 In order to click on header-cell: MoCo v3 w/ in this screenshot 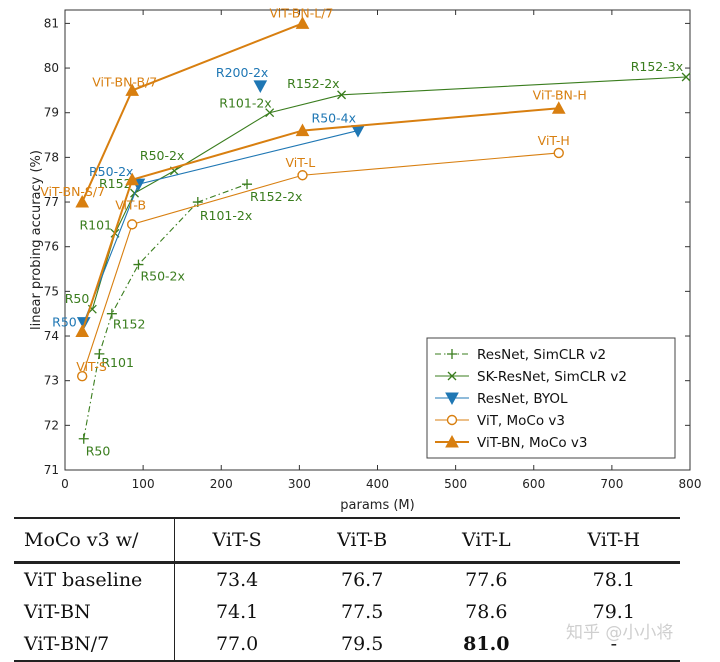, I will do `click(94, 540)`.